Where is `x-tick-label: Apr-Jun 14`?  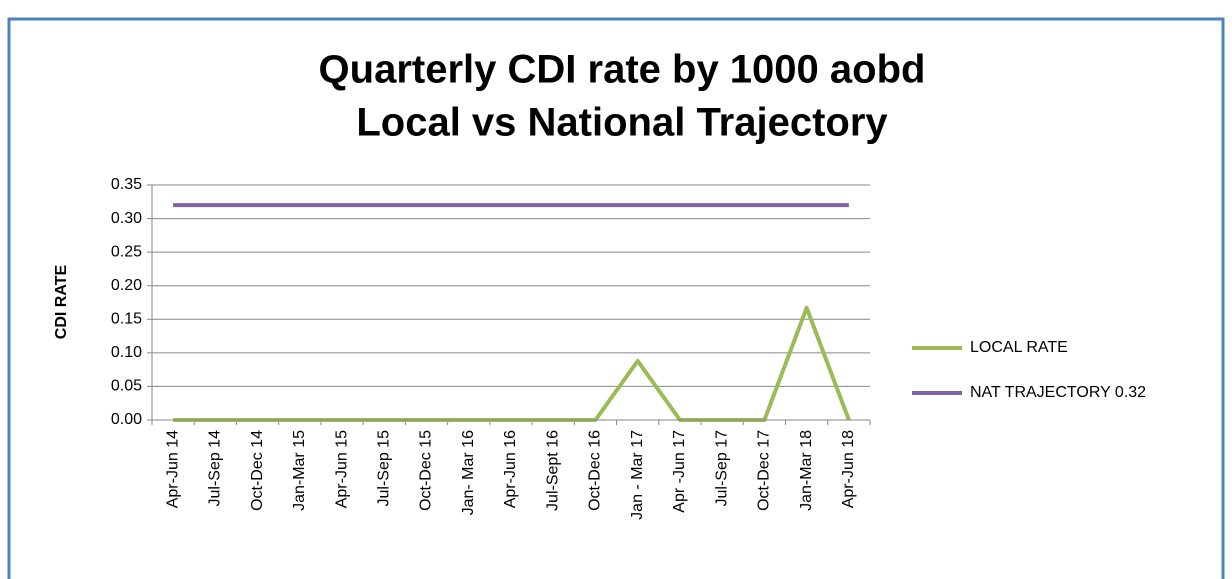
x-tick-label: Apr-Jun 14 is located at coordinates (172, 469).